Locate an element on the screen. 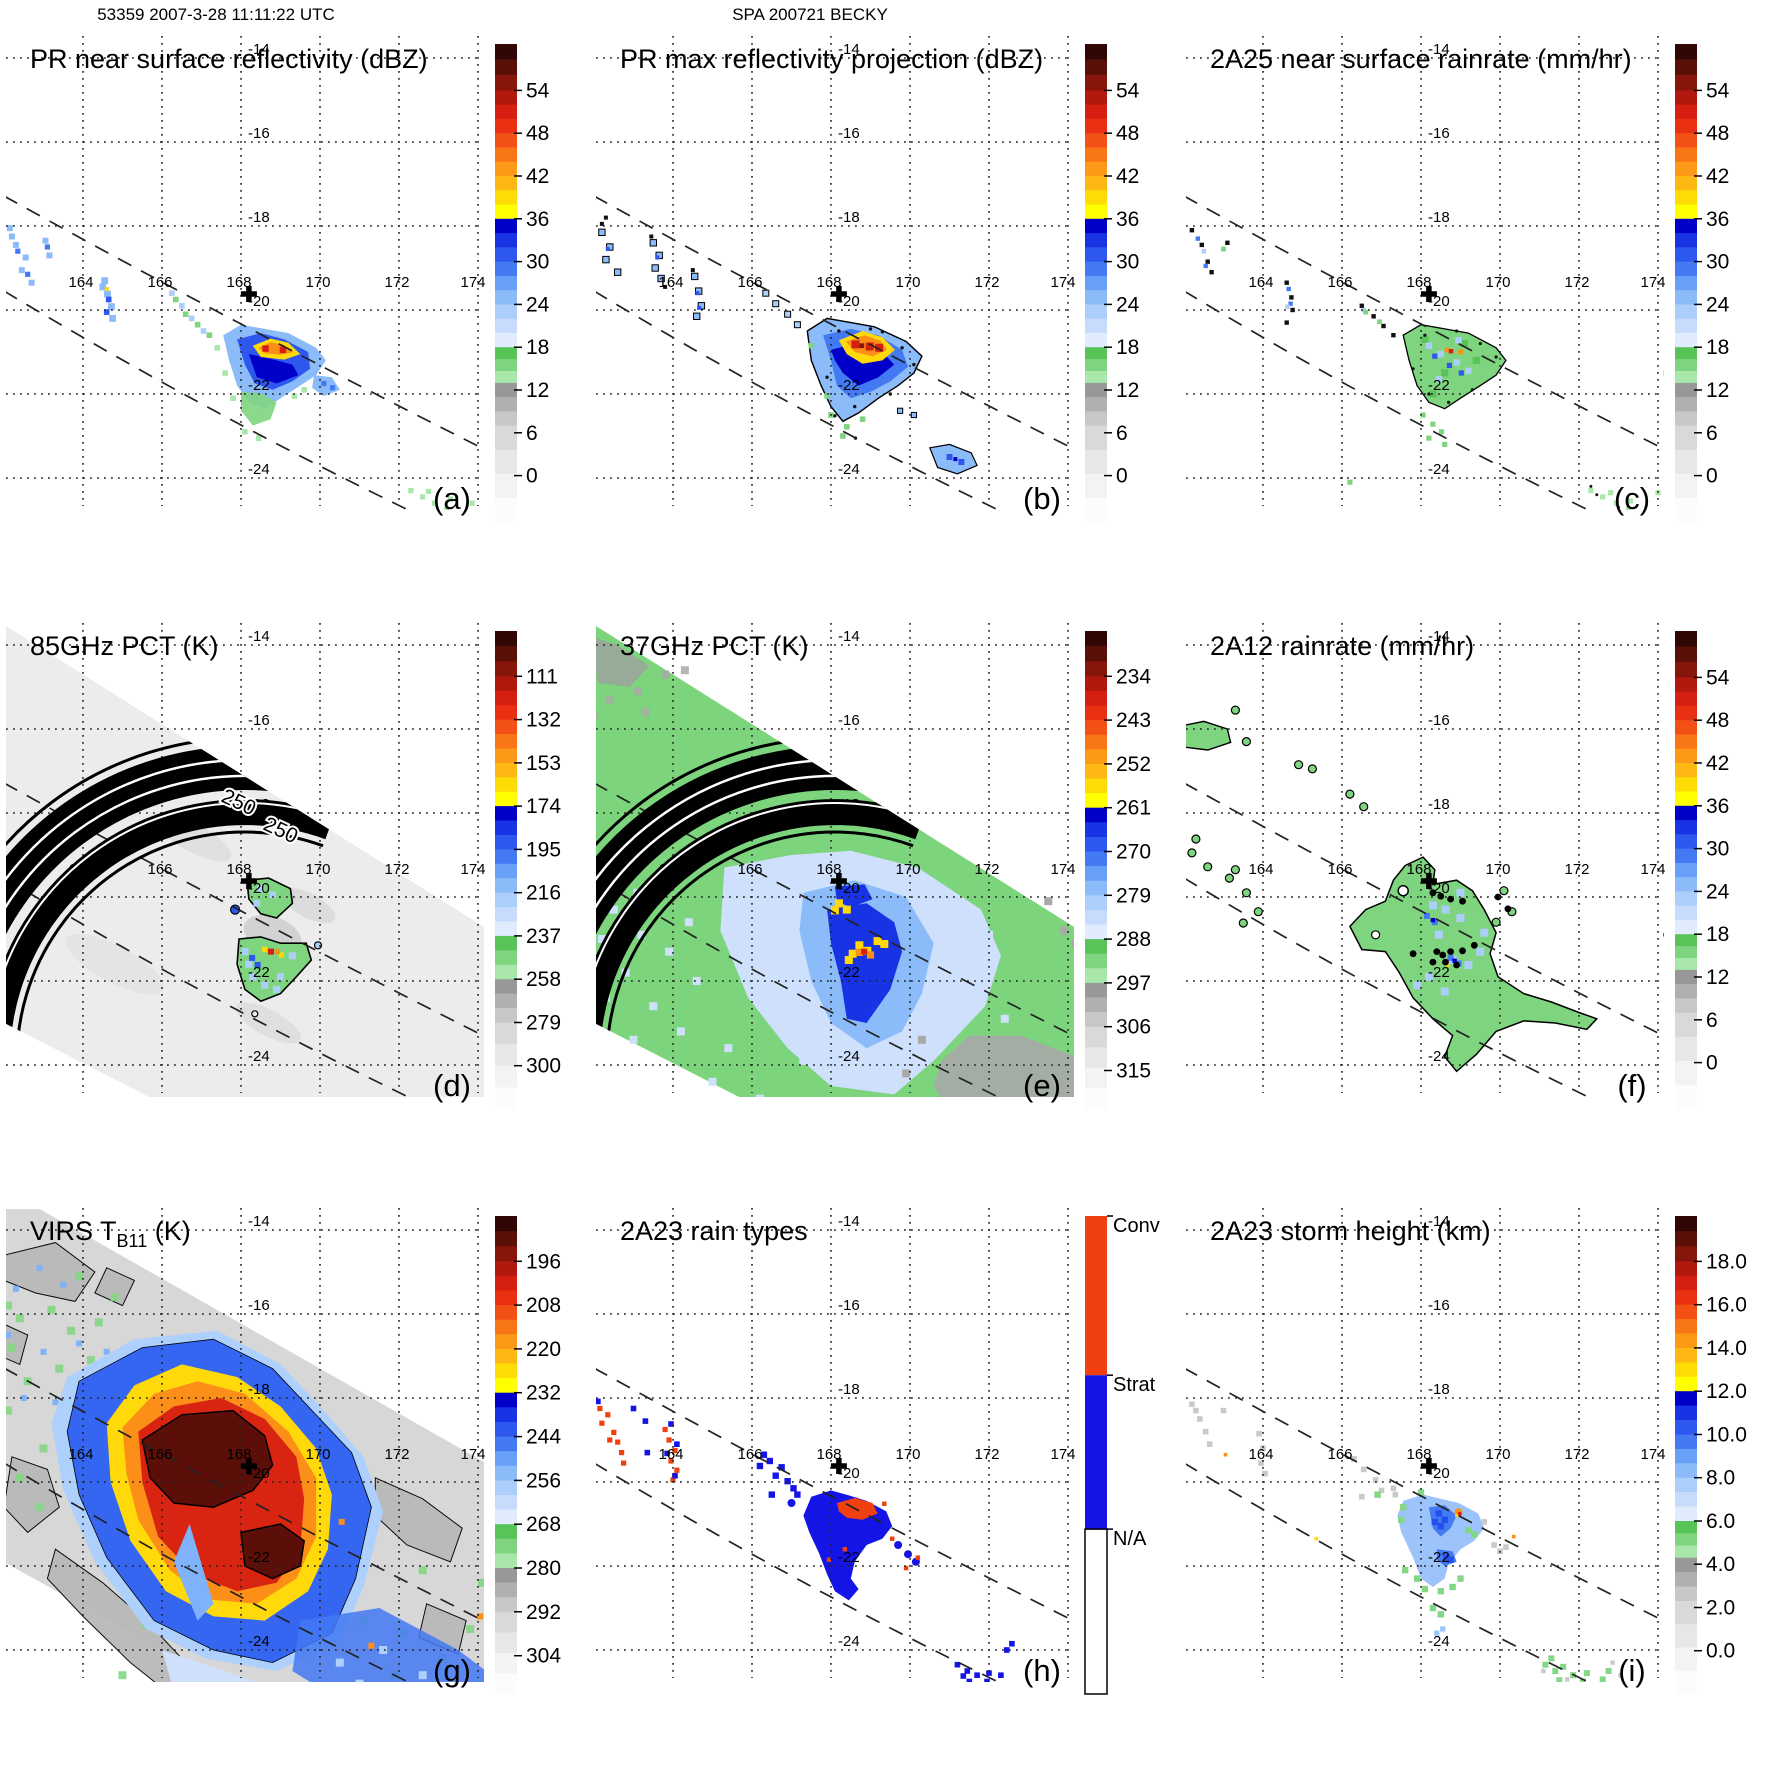  svg-text: 6 is located at coordinates (1712, 1020).